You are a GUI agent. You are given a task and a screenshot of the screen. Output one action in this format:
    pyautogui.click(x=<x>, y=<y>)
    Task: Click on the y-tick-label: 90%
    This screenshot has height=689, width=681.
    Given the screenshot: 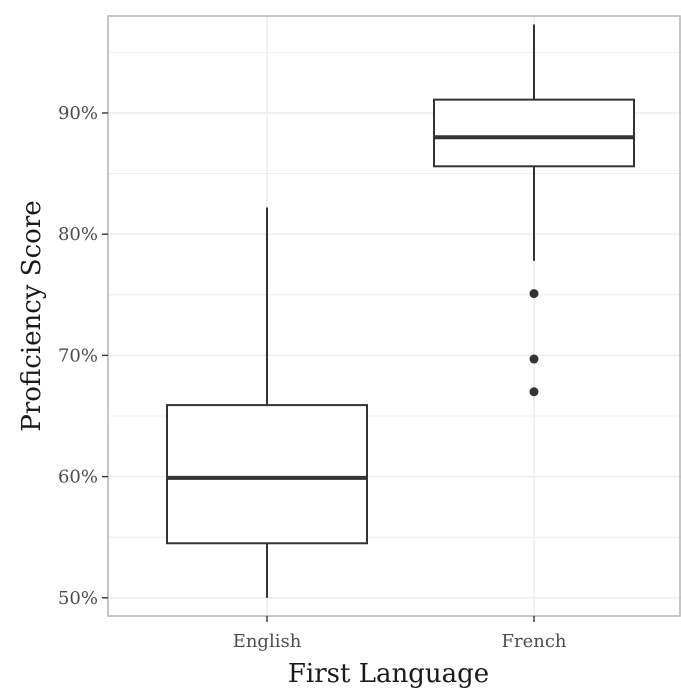 What is the action you would take?
    pyautogui.click(x=78, y=113)
    